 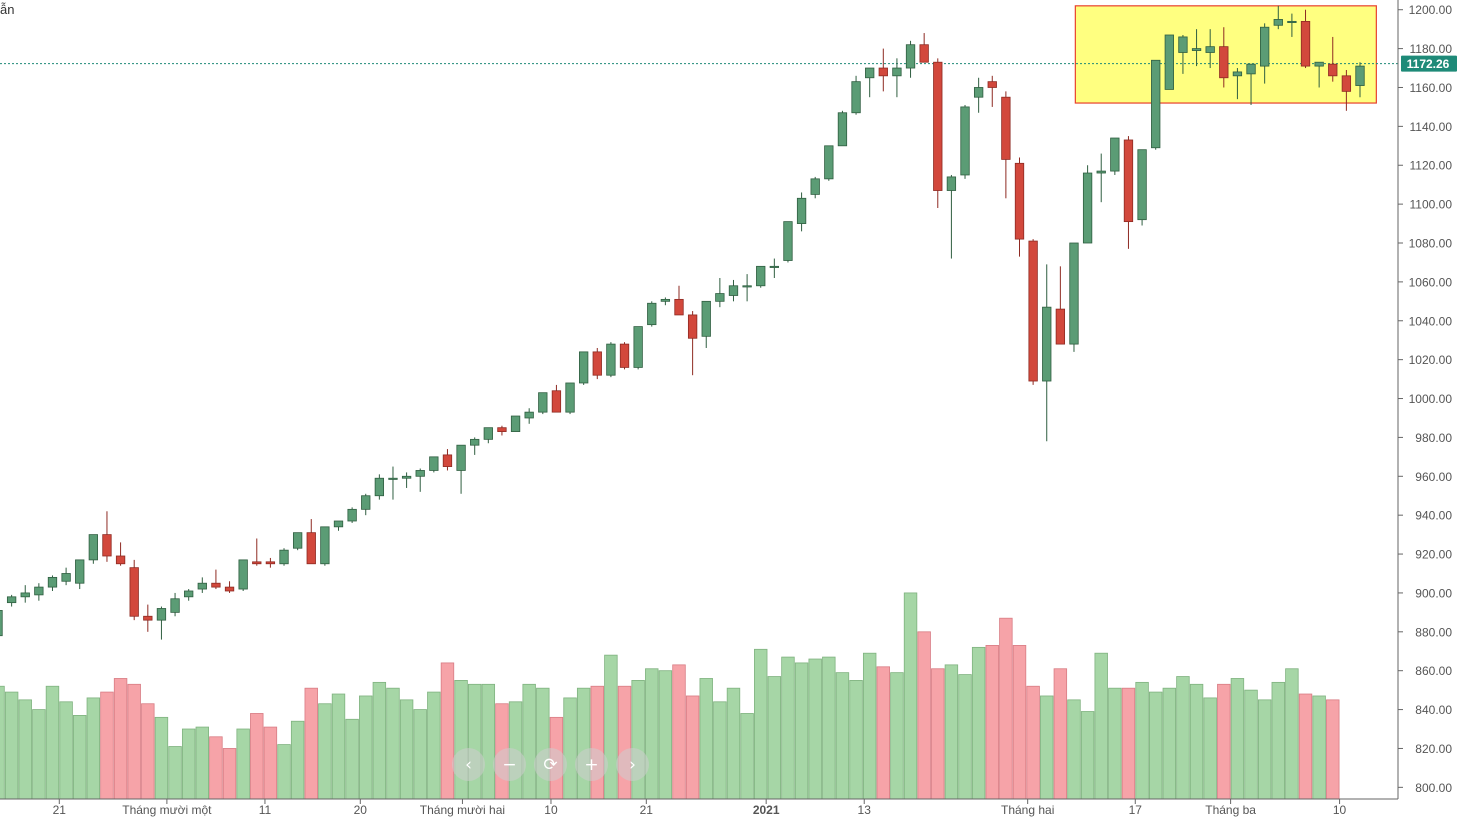 I want to click on price-tick-label: 840.00, so click(x=1433, y=710).